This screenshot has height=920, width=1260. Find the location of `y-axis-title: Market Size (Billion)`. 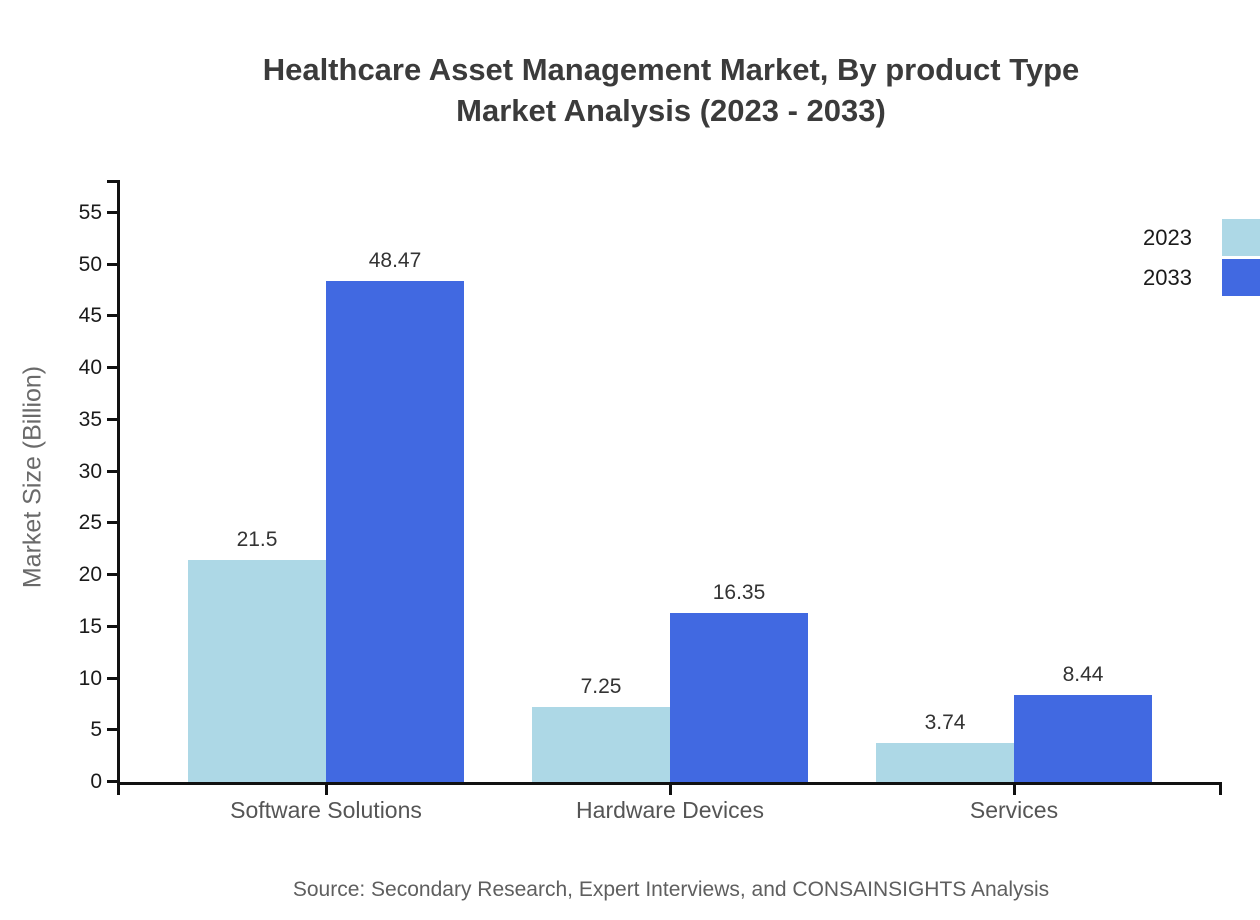

y-axis-title: Market Size (Billion) is located at coordinates (32, 477).